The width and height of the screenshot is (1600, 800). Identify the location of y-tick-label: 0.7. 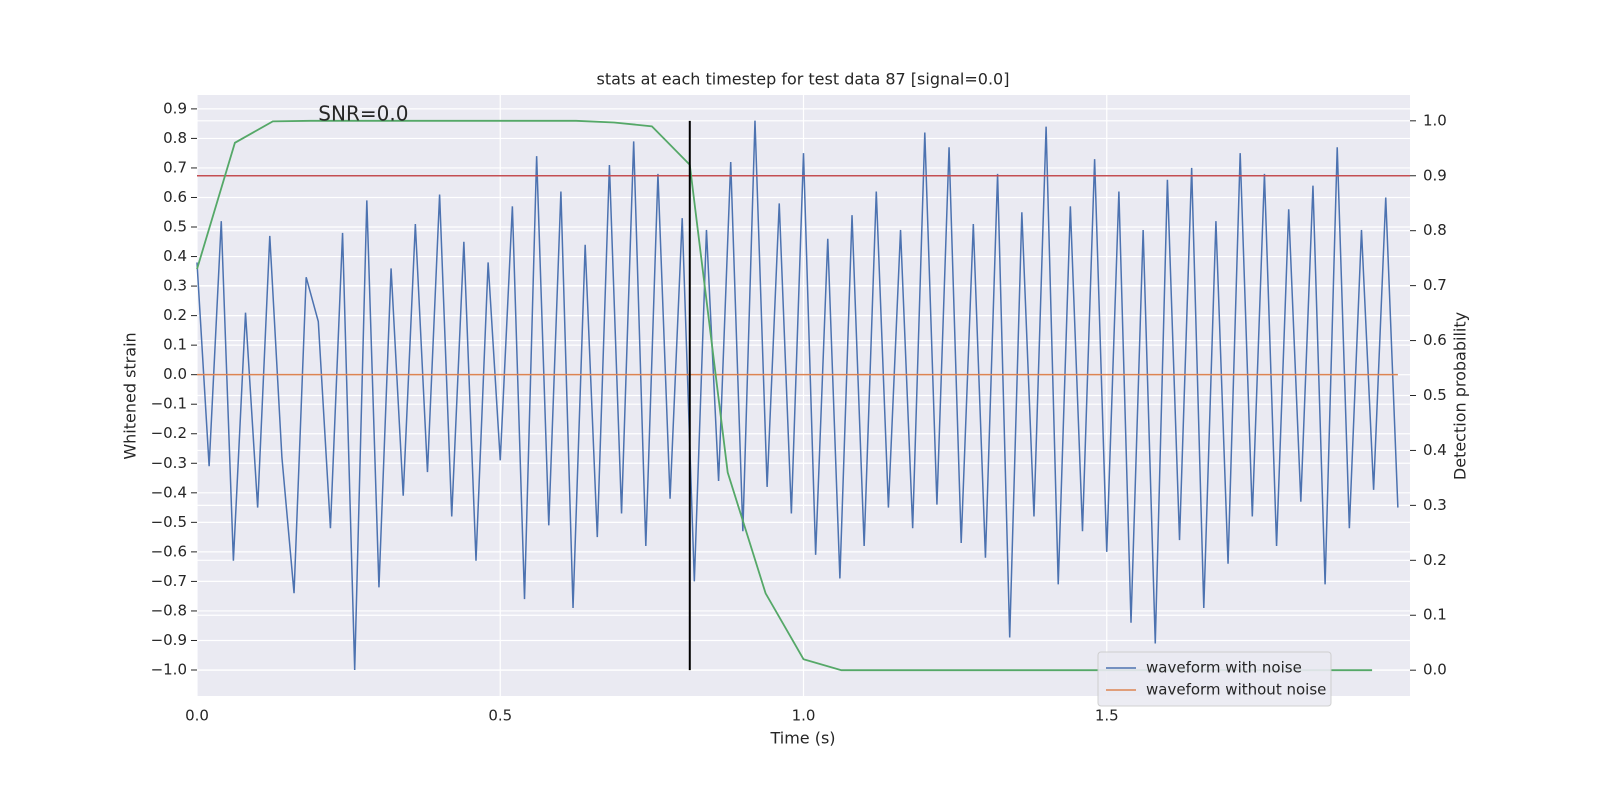
(175, 167).